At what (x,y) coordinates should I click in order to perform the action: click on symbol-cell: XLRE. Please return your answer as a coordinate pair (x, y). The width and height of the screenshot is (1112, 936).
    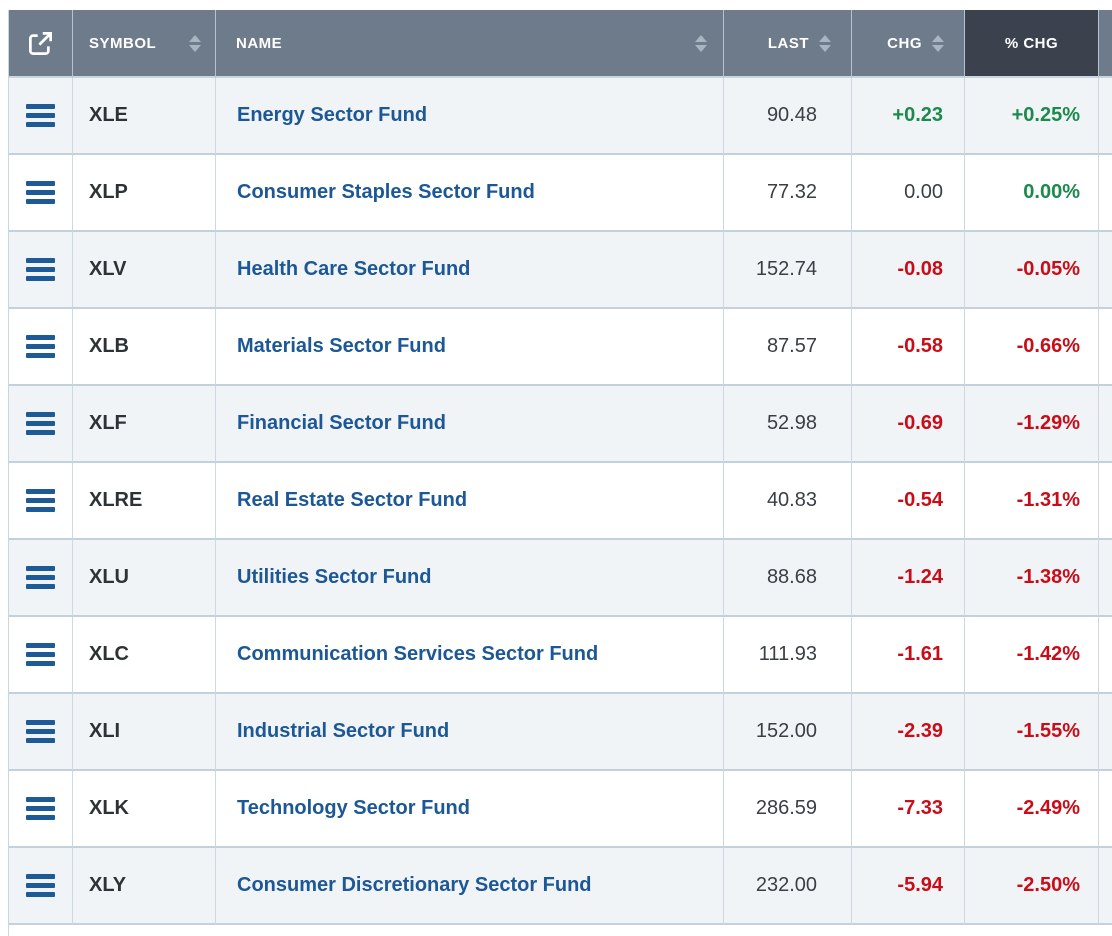
    Looking at the image, I should click on (144, 501).